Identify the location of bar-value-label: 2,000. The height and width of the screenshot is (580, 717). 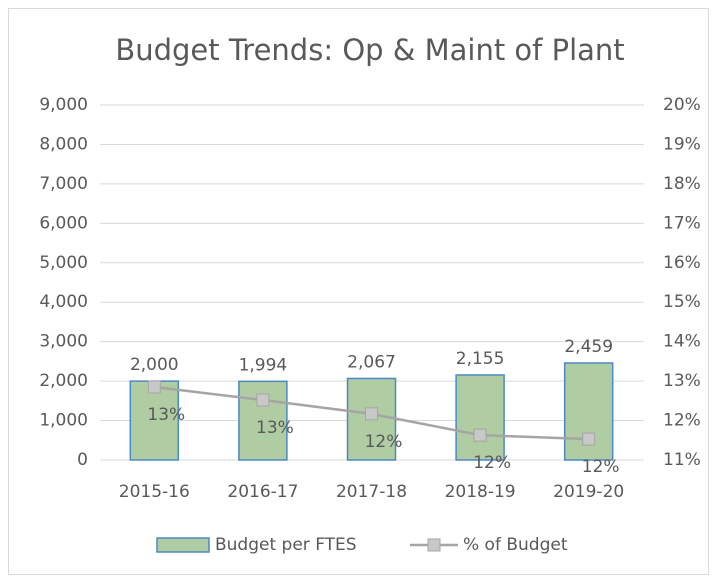
(154, 365).